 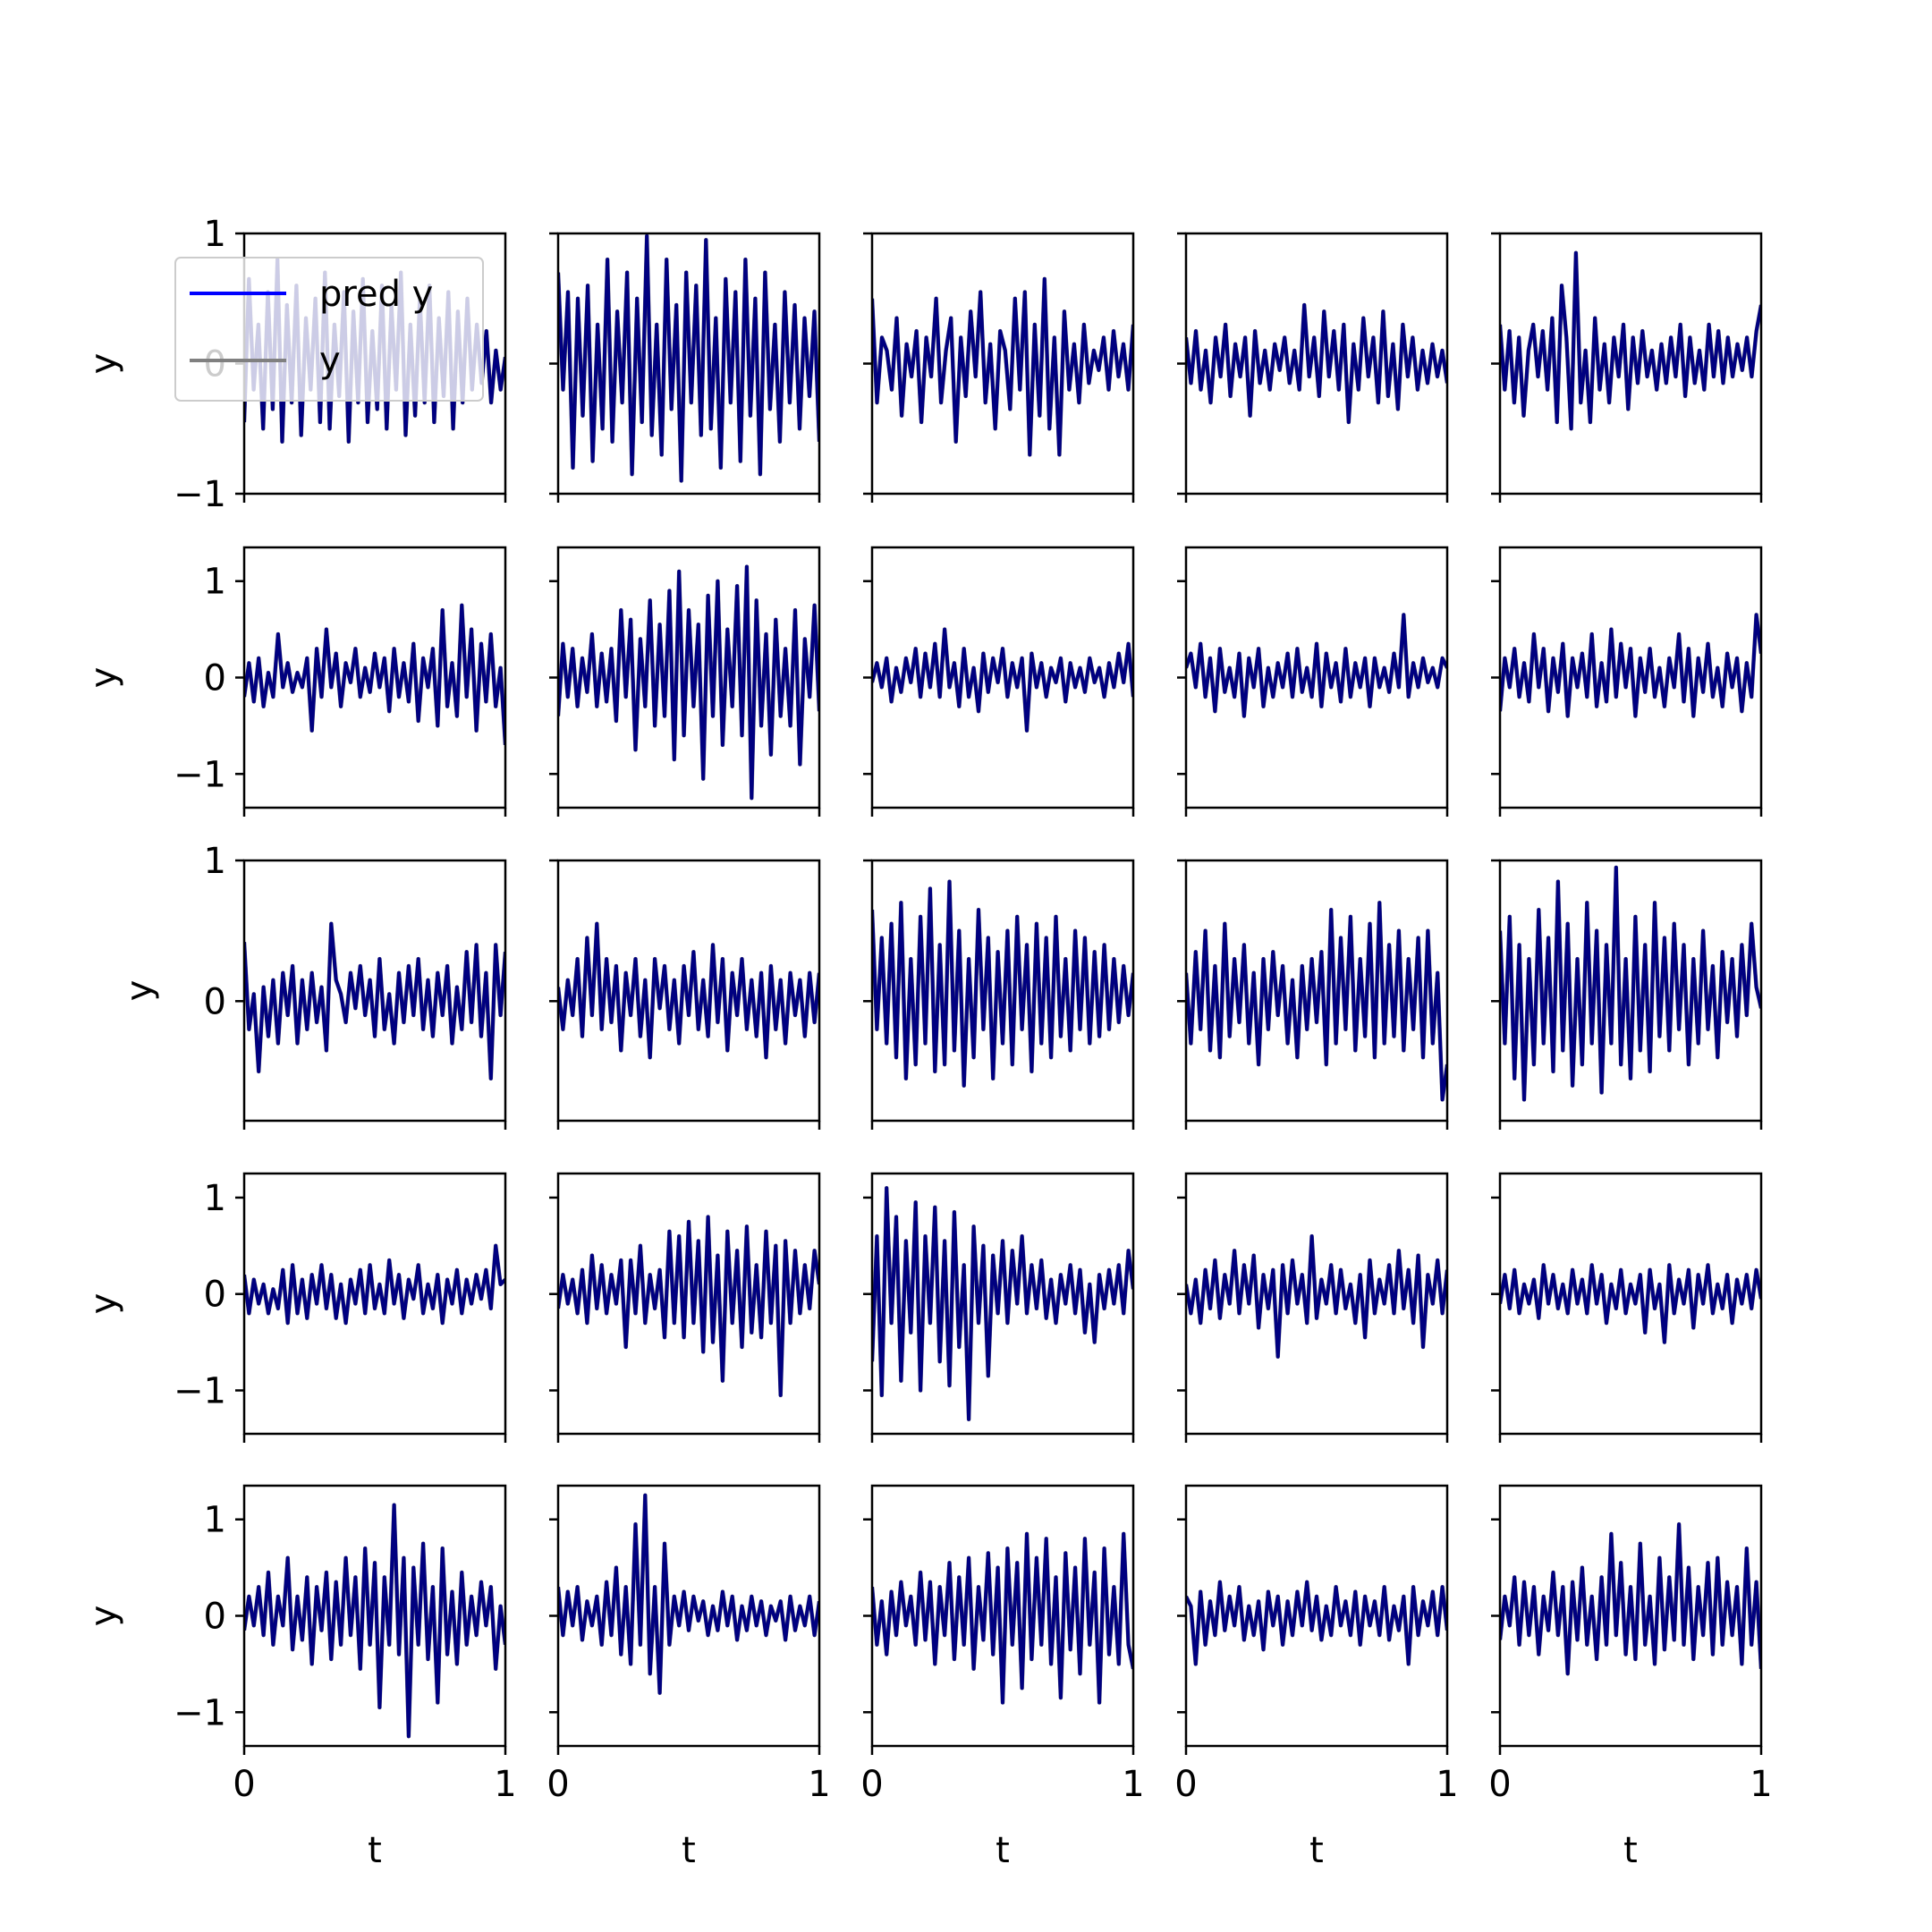 I want to click on subplot-r0c3, so click(x=1313, y=367).